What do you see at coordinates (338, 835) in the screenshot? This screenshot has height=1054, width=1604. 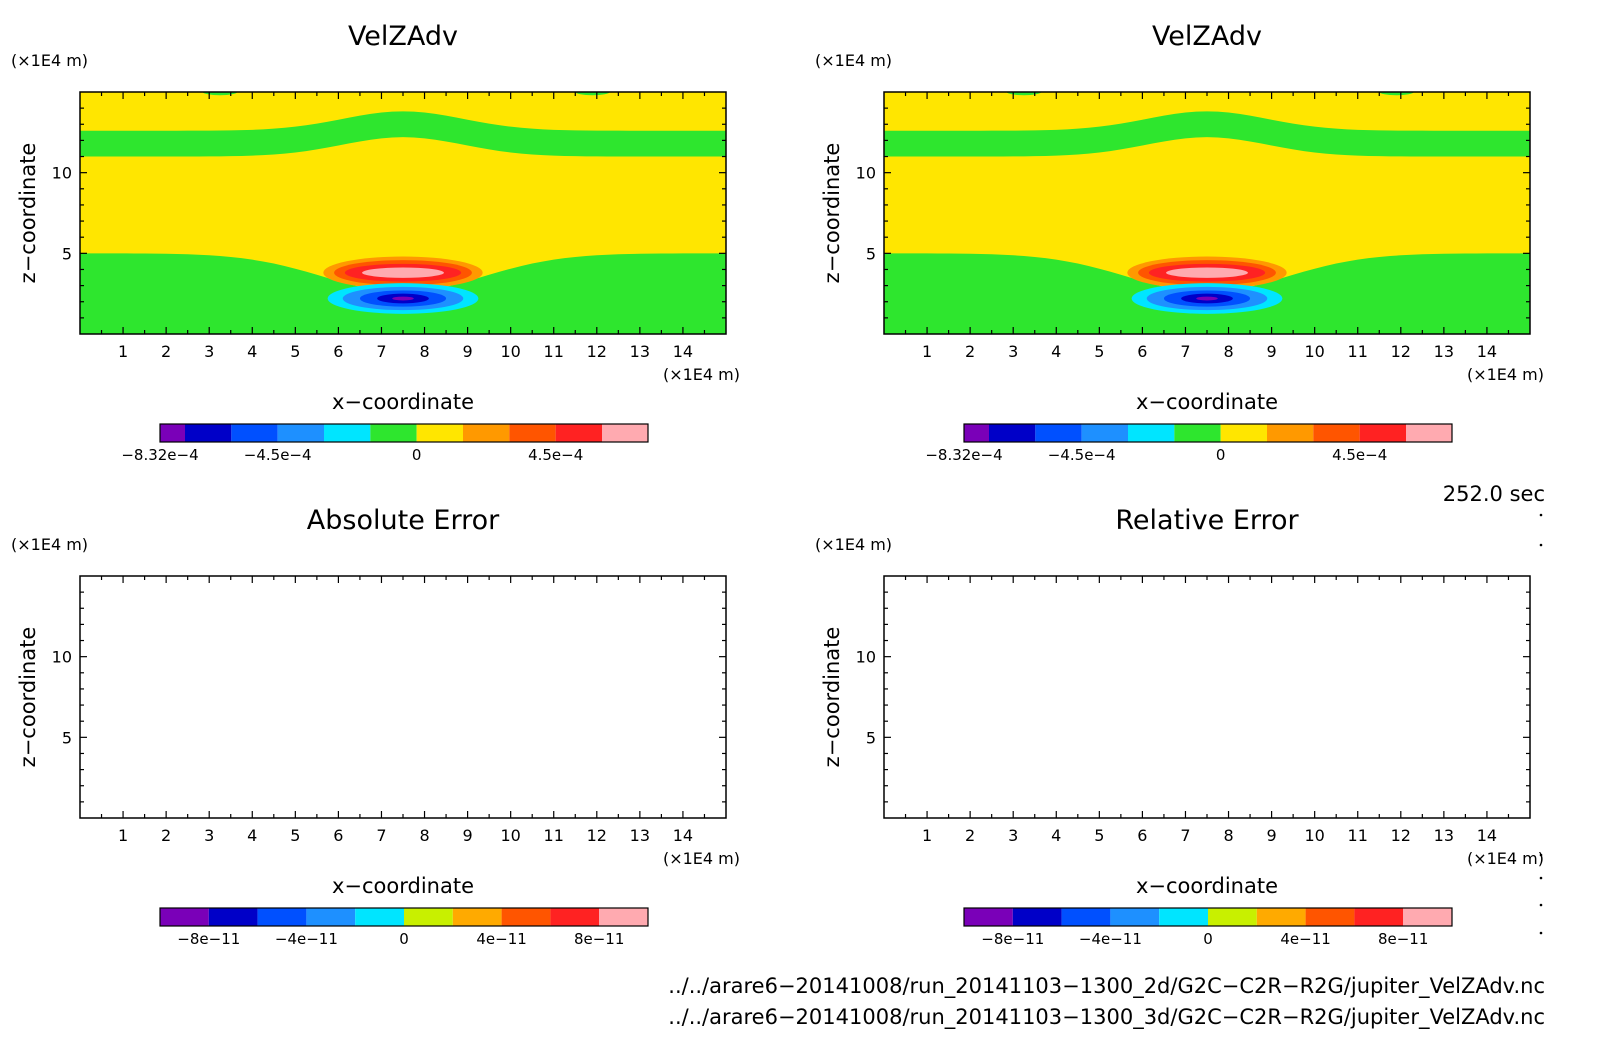 I see `x-tick-label: 6` at bounding box center [338, 835].